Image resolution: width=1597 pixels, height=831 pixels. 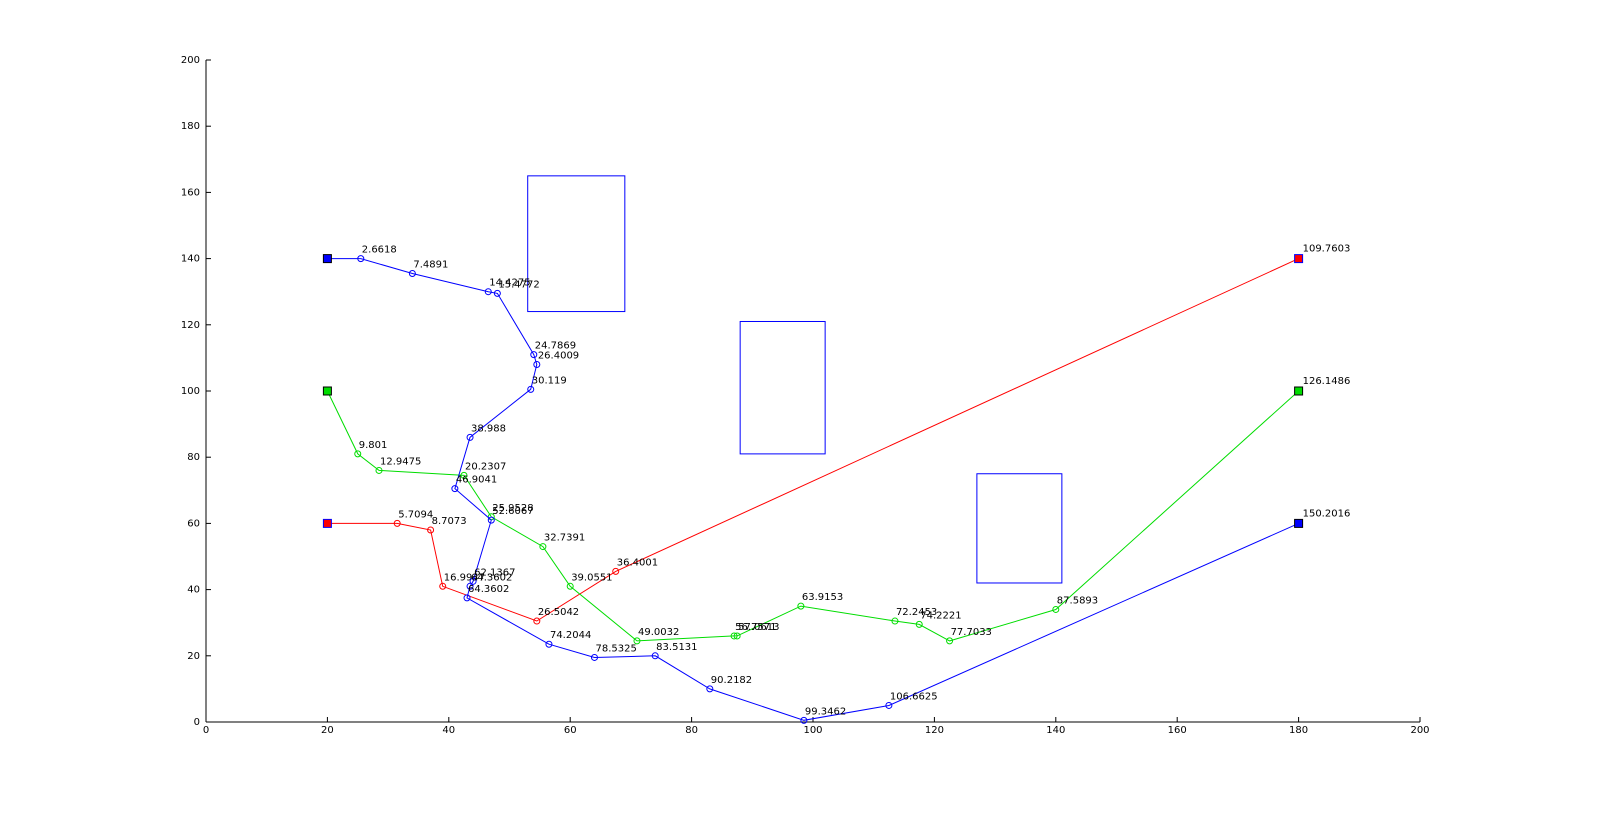 I want to click on waypoint-label: 46.9041, so click(x=476, y=480).